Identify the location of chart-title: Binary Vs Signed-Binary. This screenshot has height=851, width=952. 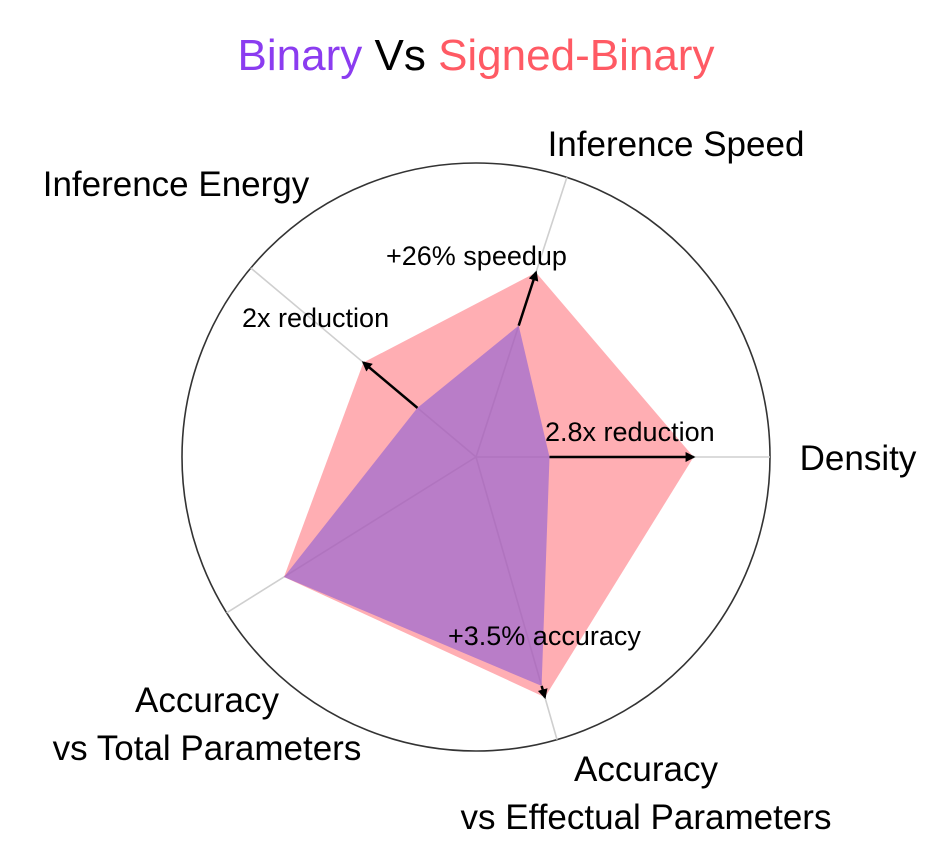
(476, 56).